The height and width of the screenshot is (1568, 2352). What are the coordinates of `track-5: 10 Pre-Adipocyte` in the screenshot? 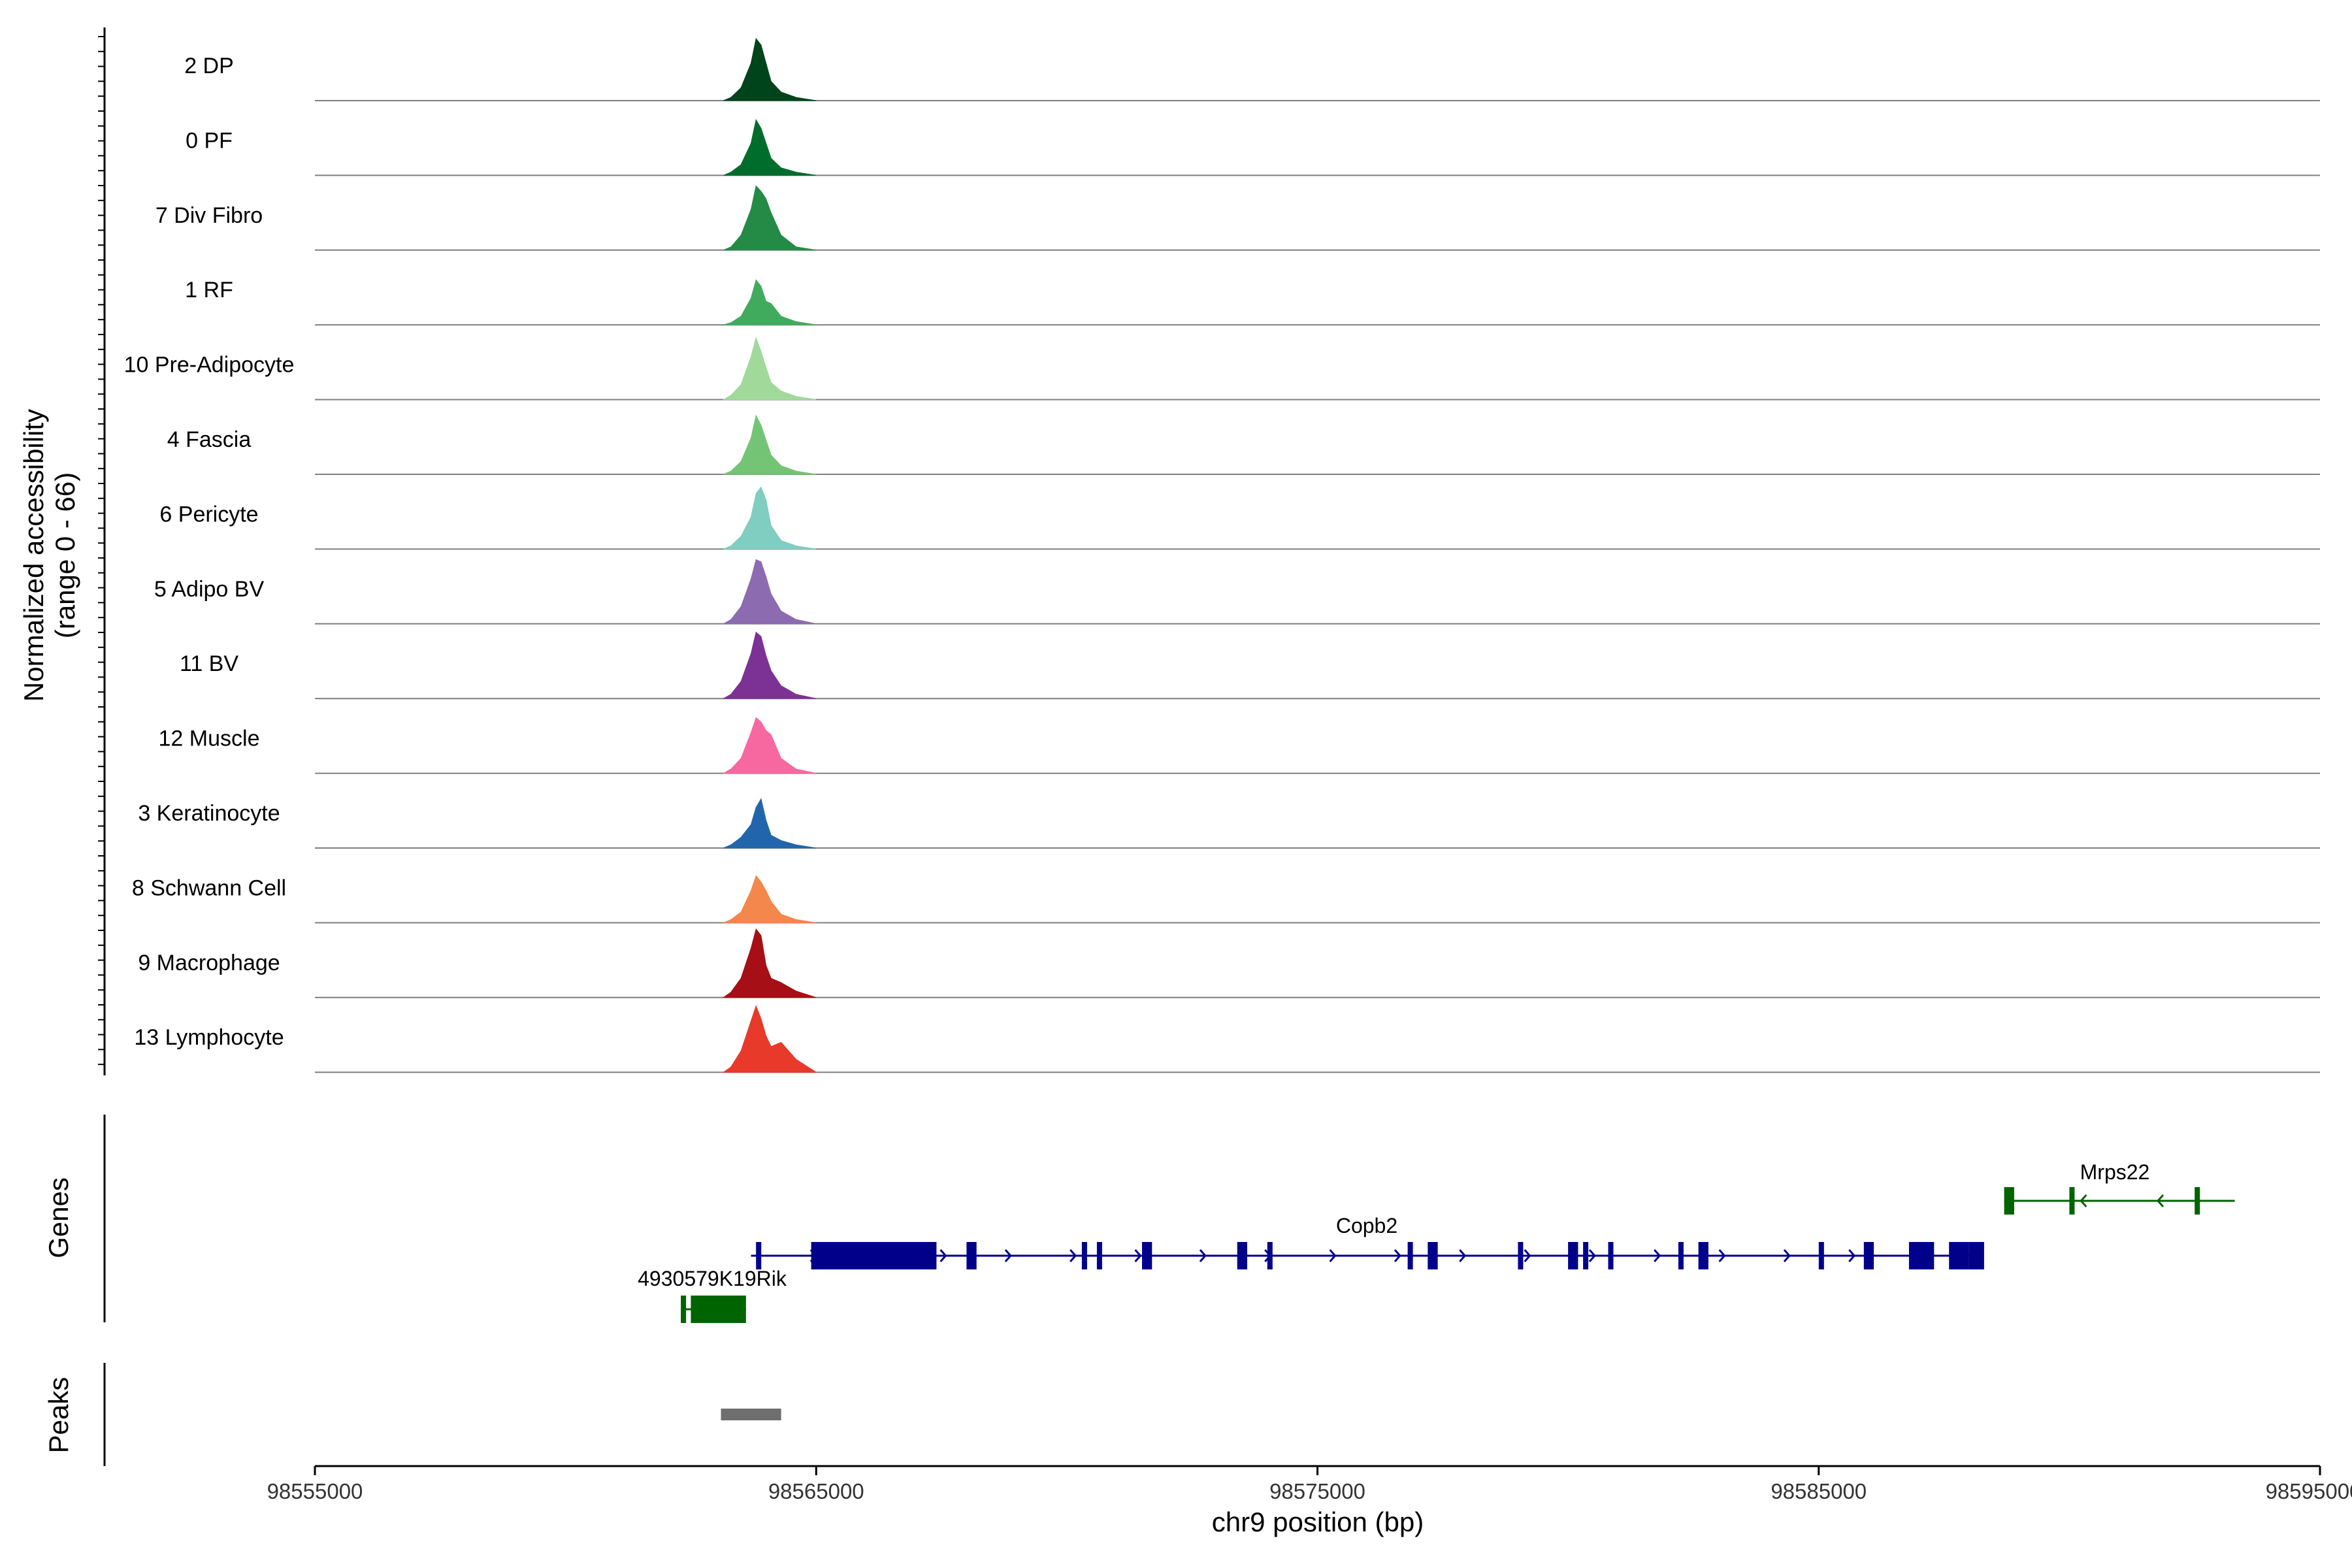 It's located at (1222, 368).